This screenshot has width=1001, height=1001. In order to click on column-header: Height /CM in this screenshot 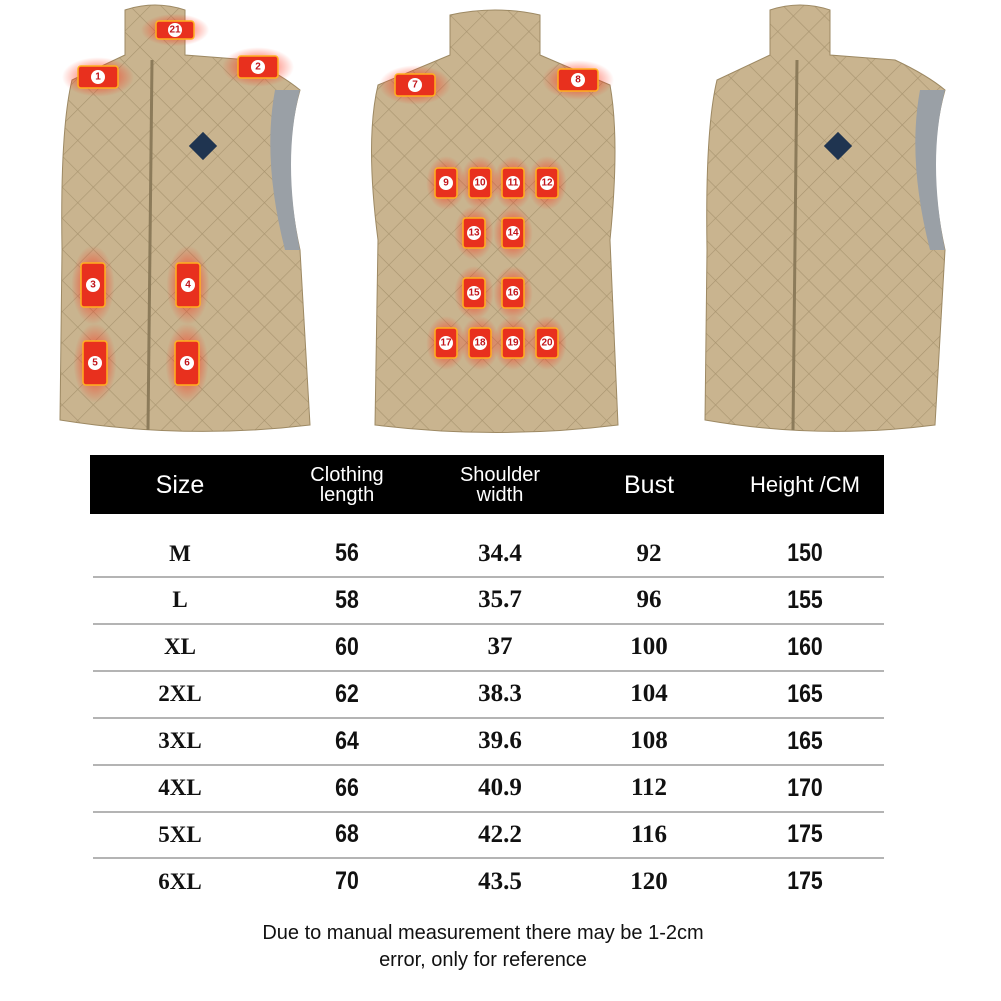, I will do `click(805, 484)`.